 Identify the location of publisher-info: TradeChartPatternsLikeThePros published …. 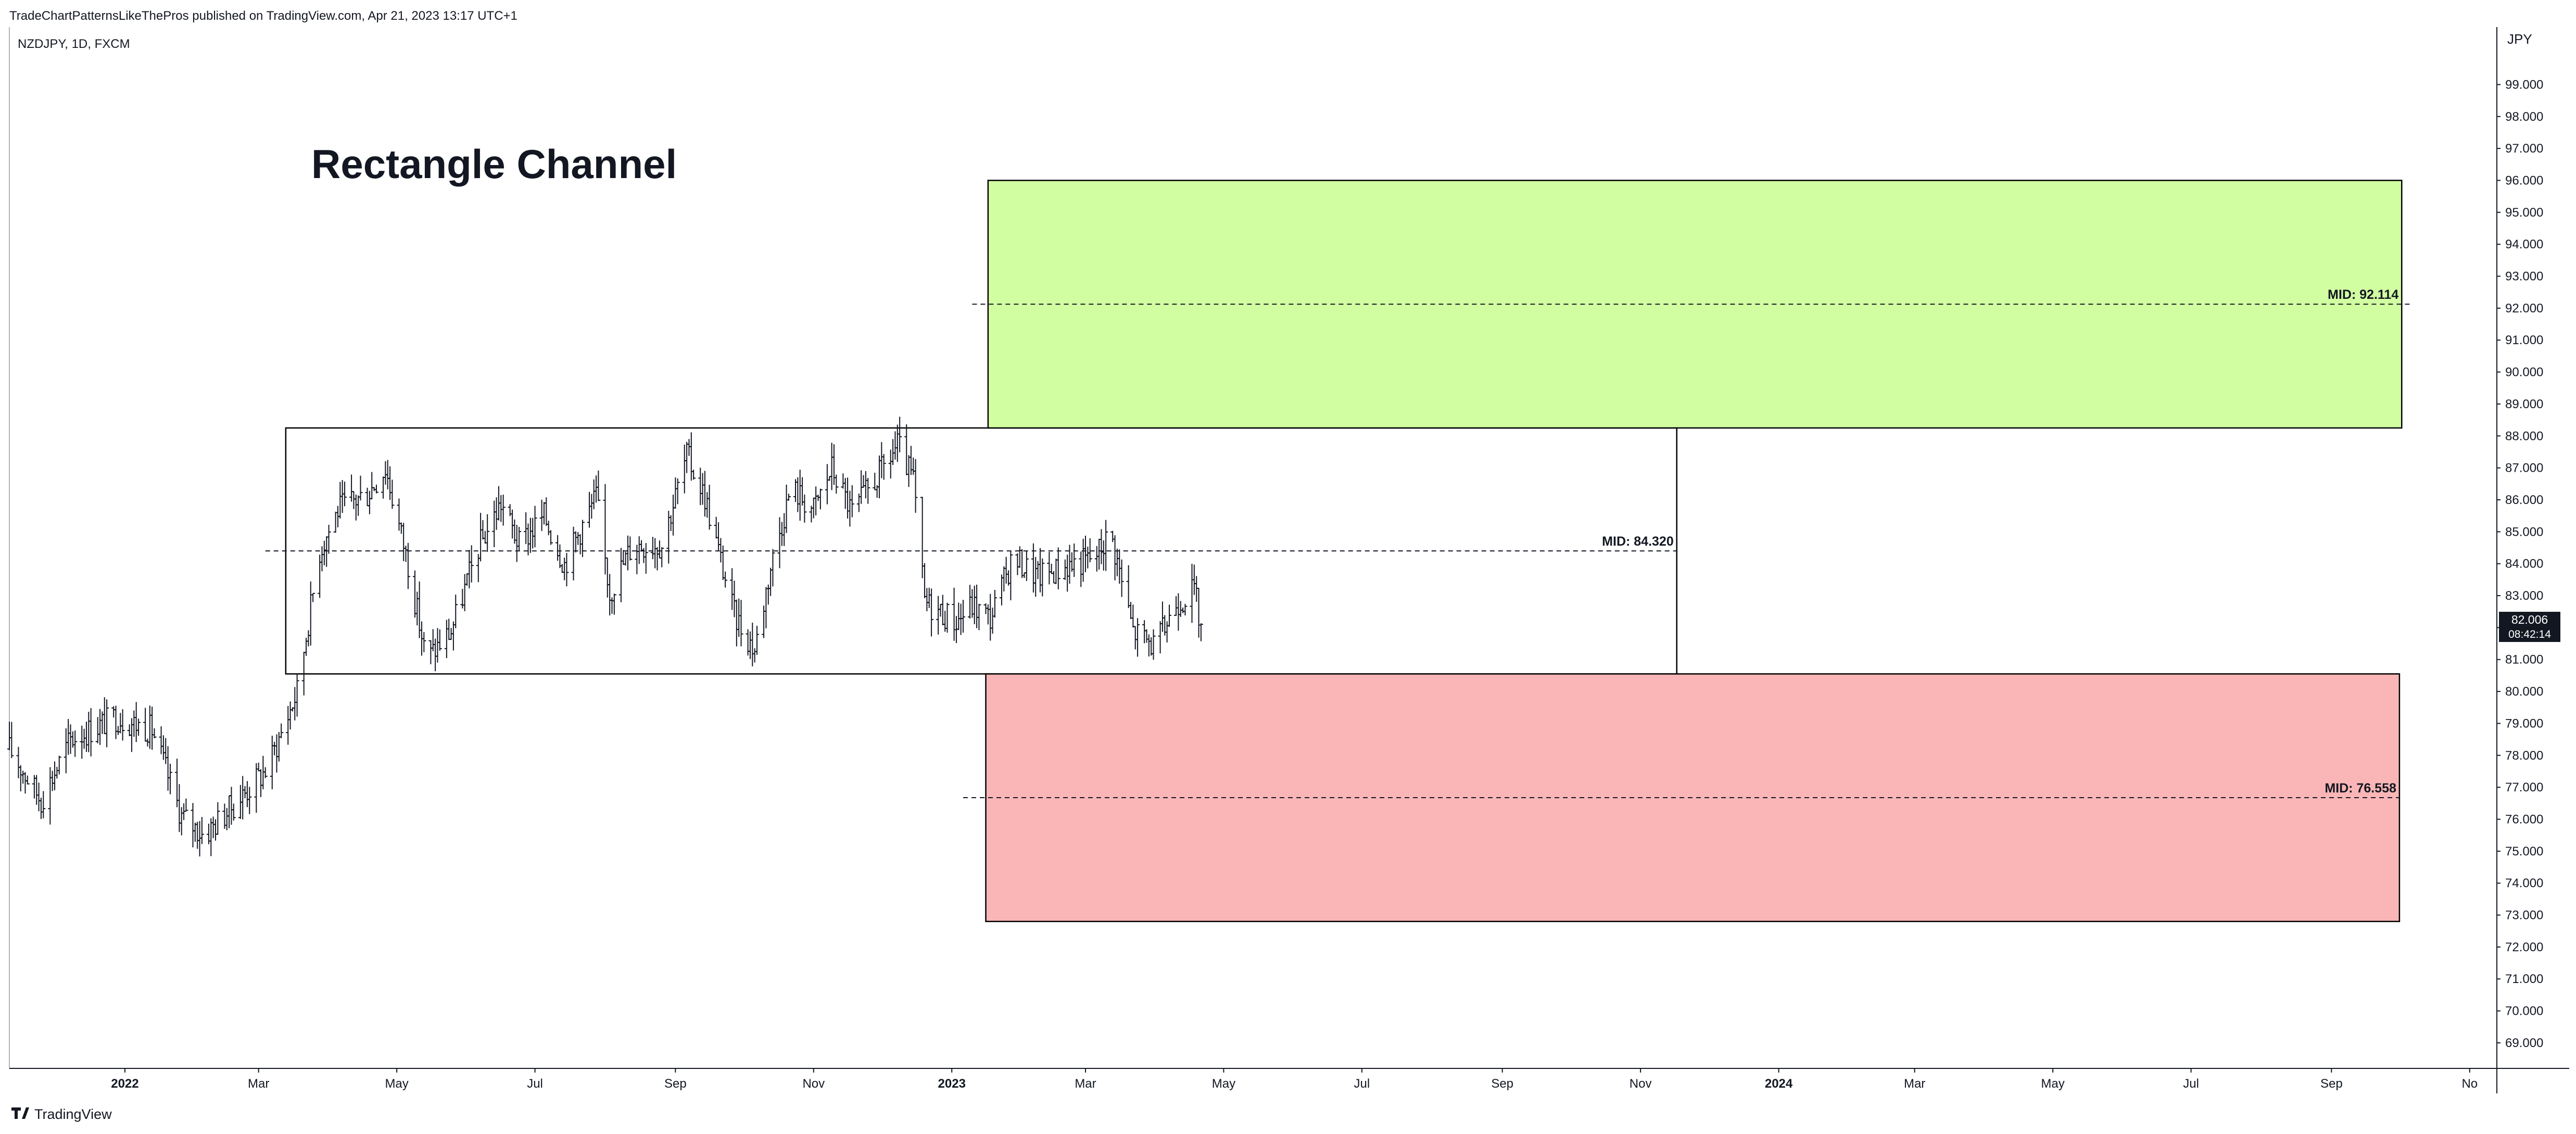
(263, 16).